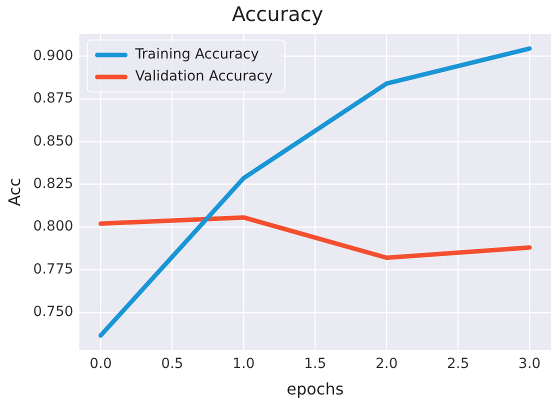 The height and width of the screenshot is (406, 551). I want to click on y-axis-title: Acc, so click(14, 192).